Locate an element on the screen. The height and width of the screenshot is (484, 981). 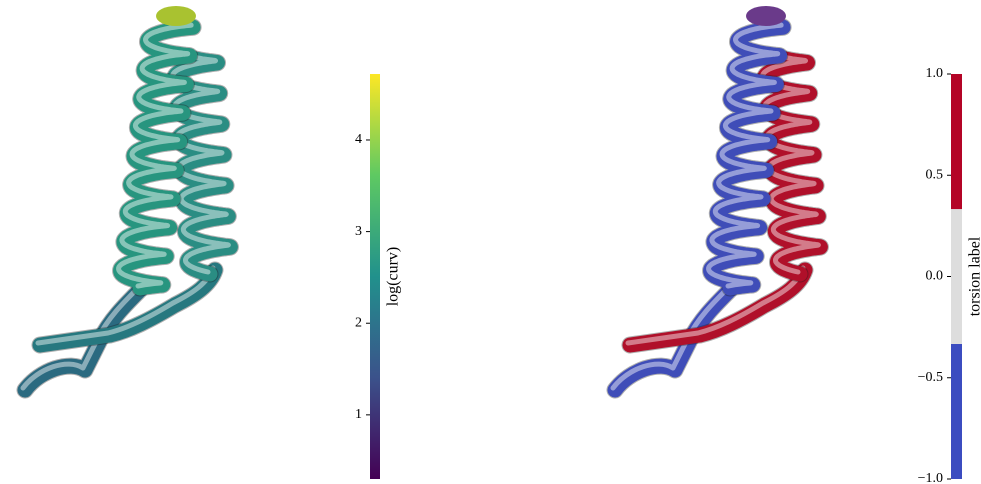
tick-label: 1.0 is located at coordinates (935, 73).